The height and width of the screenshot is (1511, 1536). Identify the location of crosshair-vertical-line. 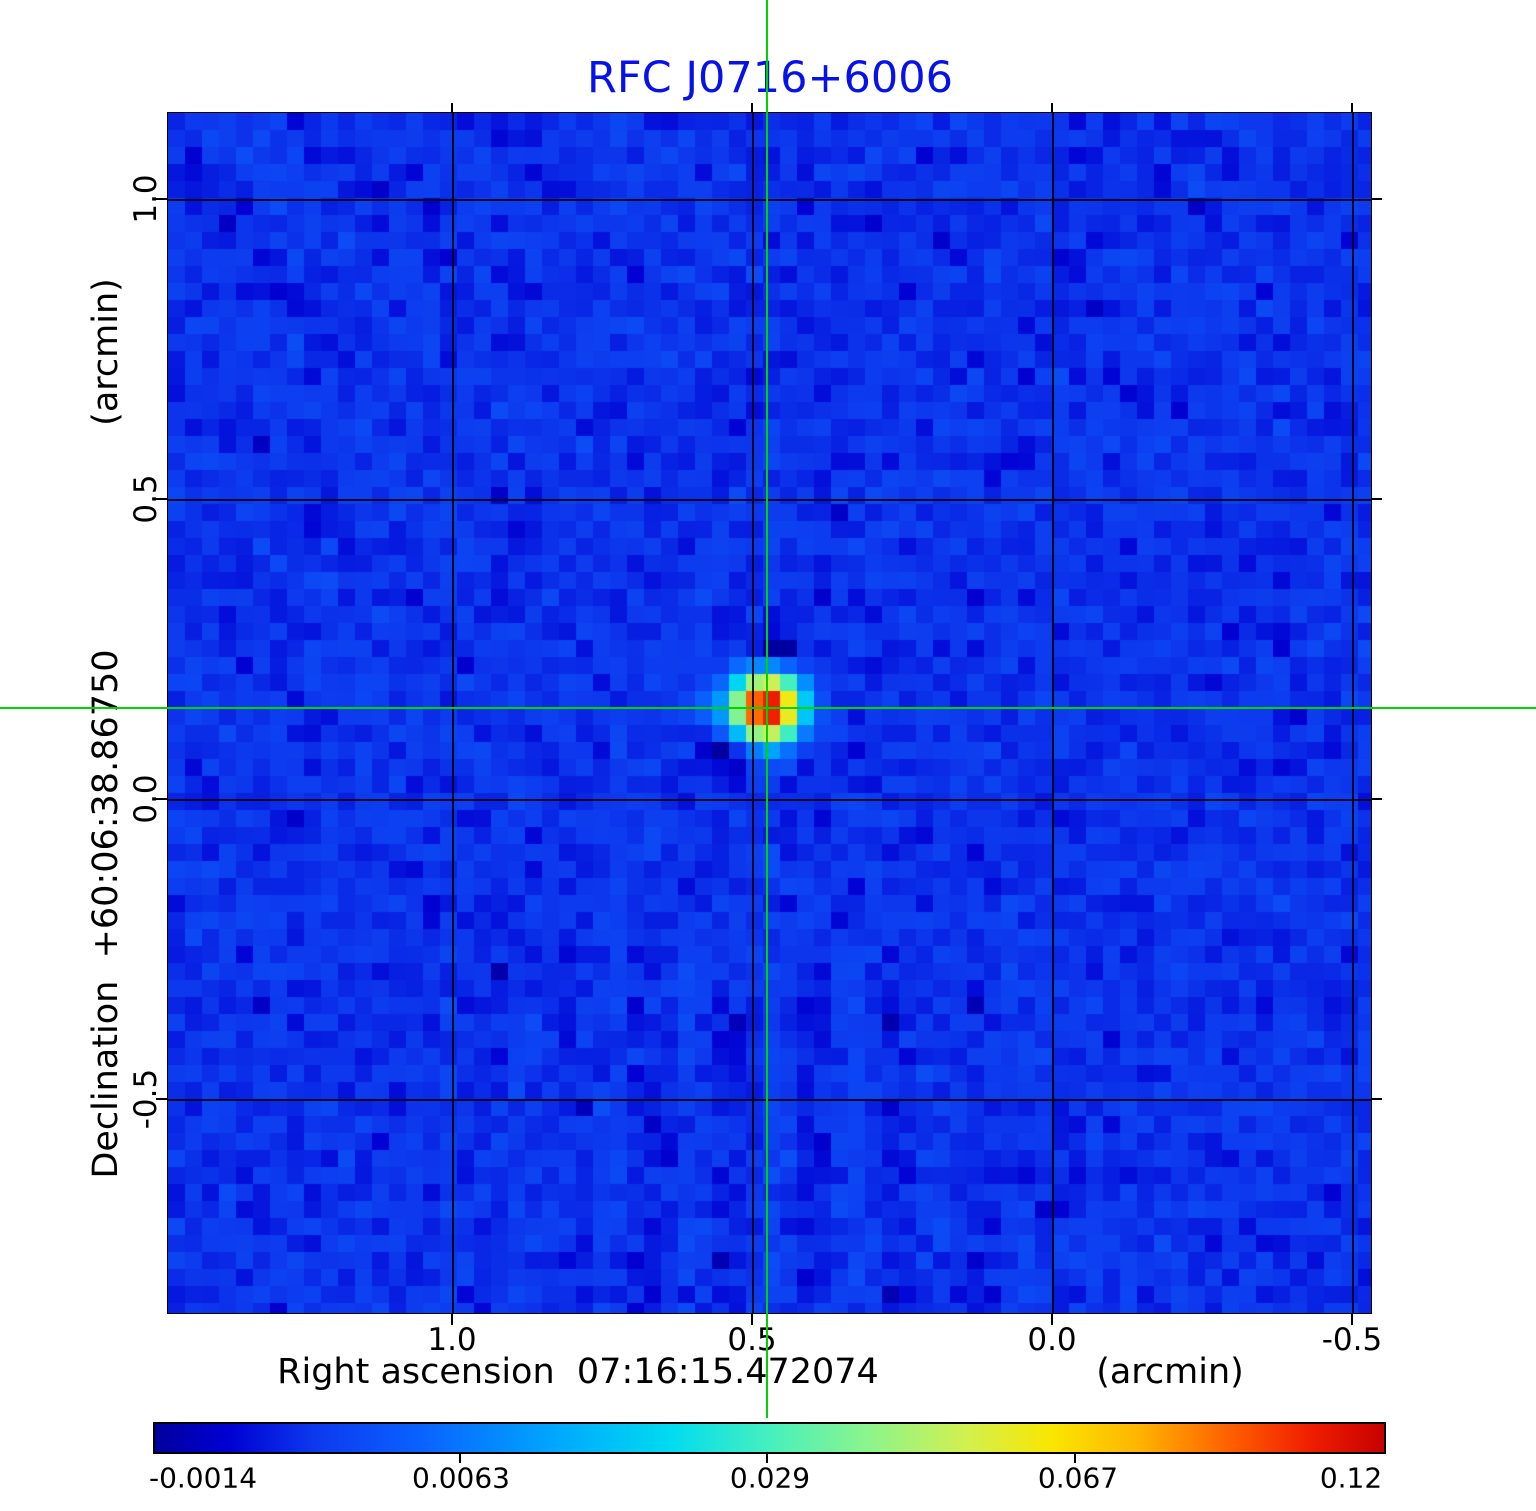
(767, 709).